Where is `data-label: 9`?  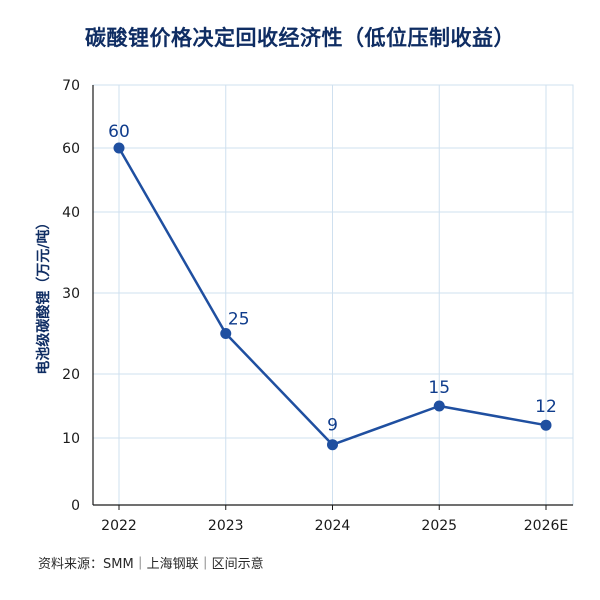
data-label: 9 is located at coordinates (332, 426).